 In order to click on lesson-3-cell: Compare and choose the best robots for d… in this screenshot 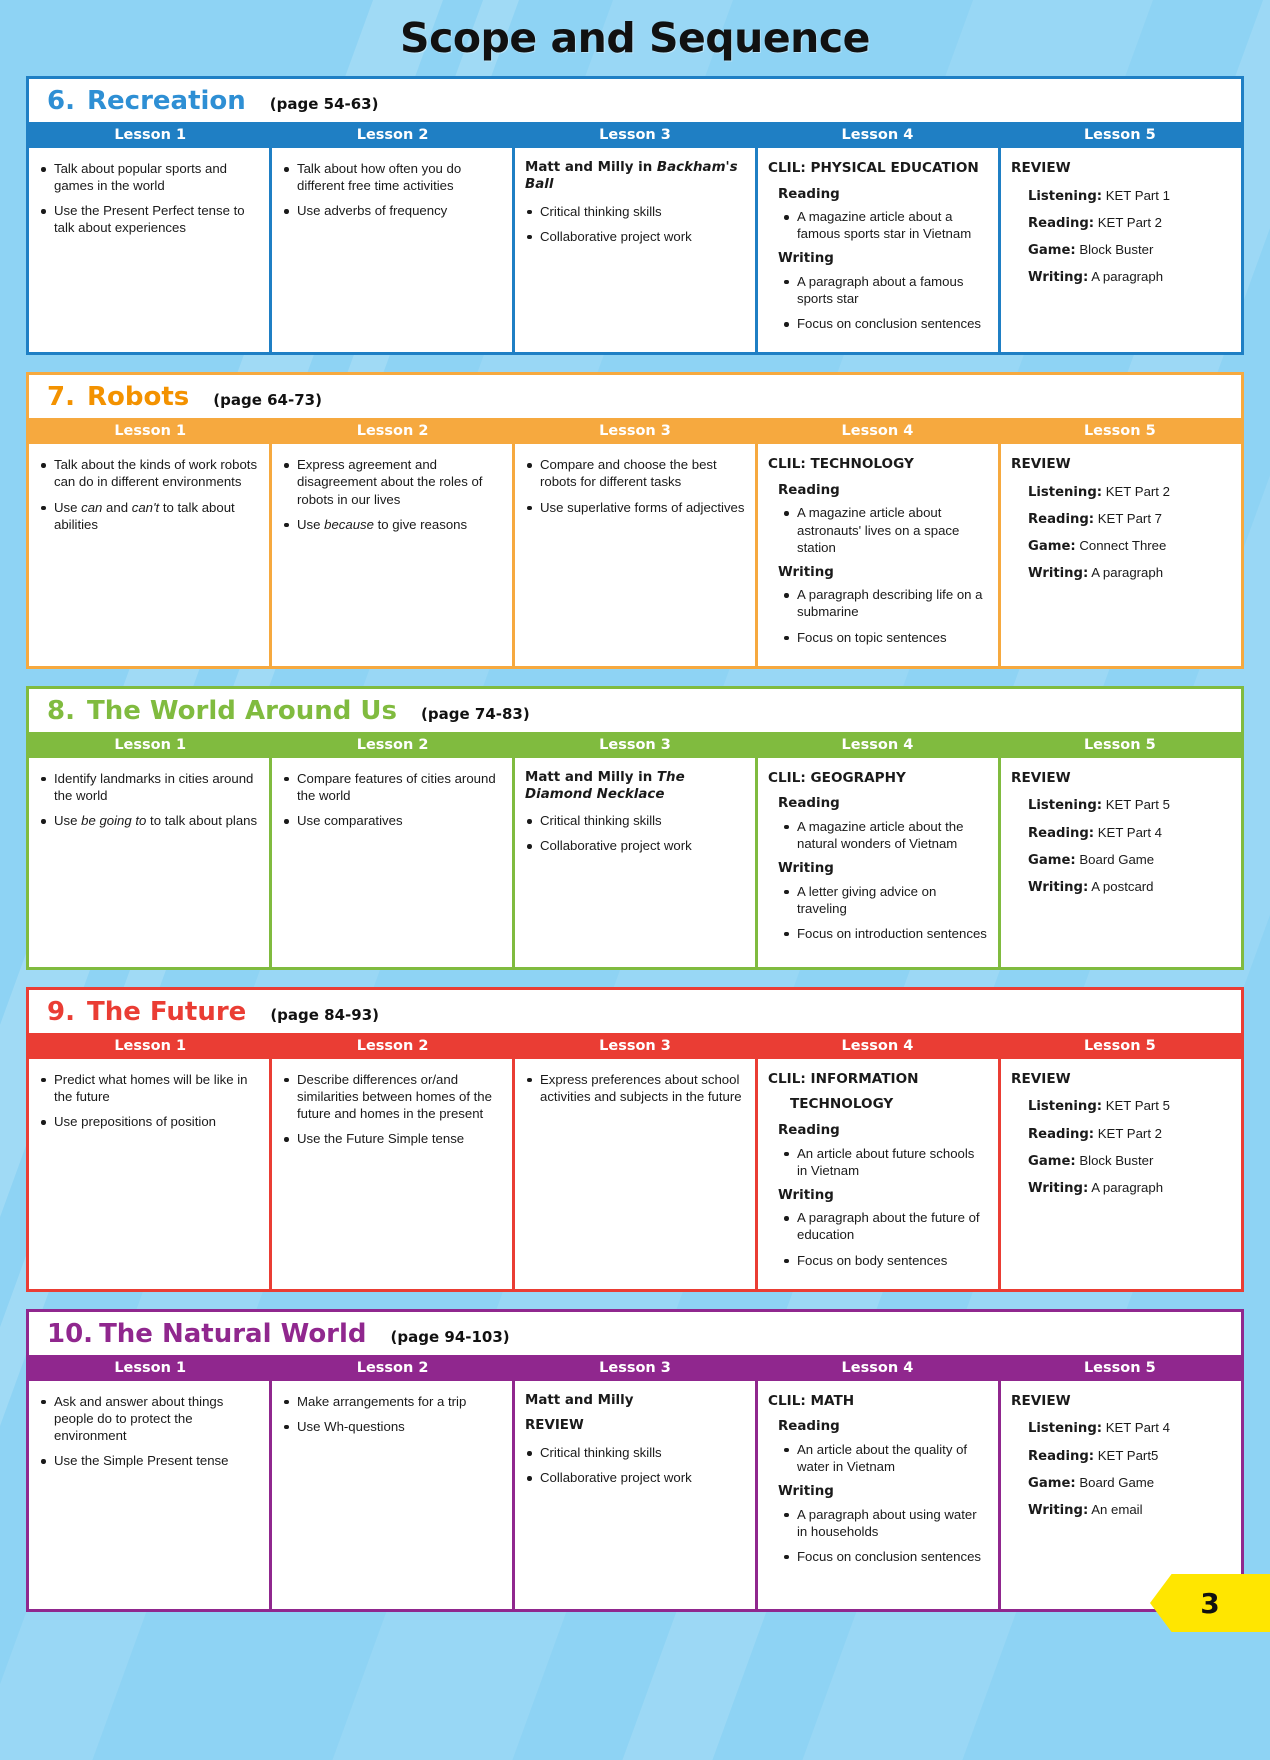, I will do `click(636, 555)`.